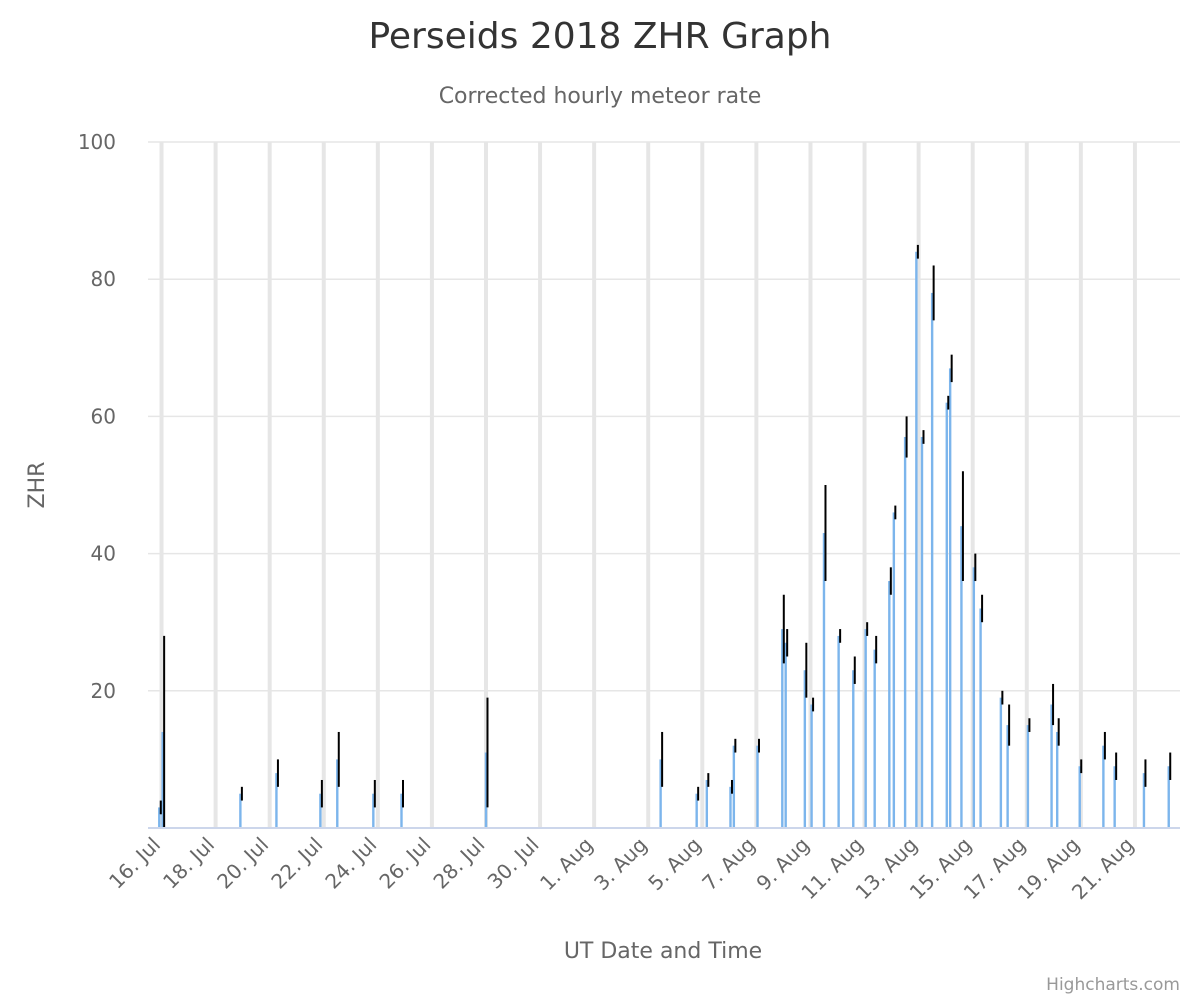 Image resolution: width=1200 pixels, height=1000 pixels. Describe the element at coordinates (97, 142) in the screenshot. I see `y-tick-label: 100` at that location.